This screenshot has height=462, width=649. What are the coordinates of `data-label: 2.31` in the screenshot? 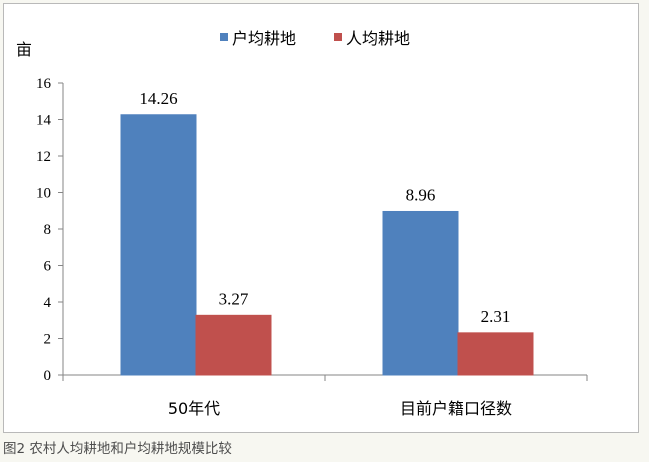 It's located at (496, 316).